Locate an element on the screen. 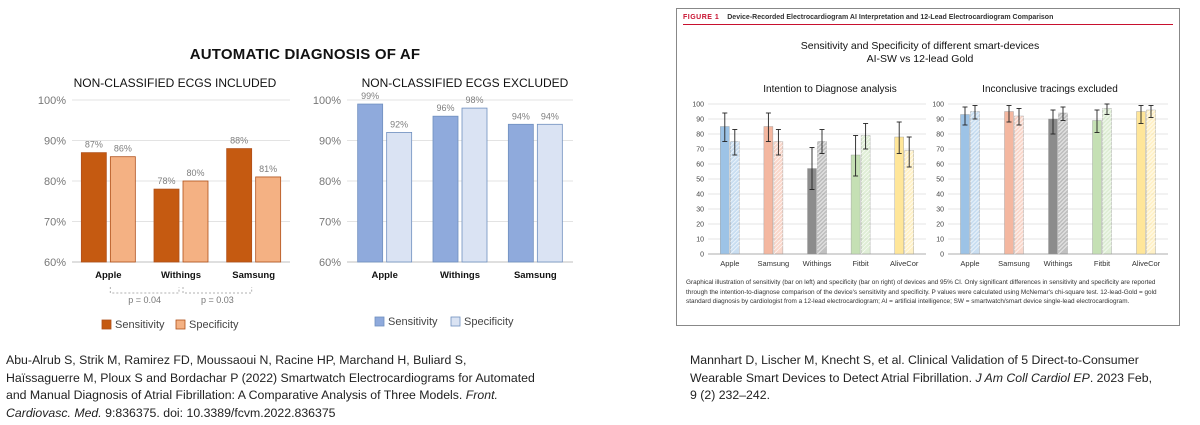 Image resolution: width=1200 pixels, height=425 pixels. y-tick-label: 80 is located at coordinates (700, 135).